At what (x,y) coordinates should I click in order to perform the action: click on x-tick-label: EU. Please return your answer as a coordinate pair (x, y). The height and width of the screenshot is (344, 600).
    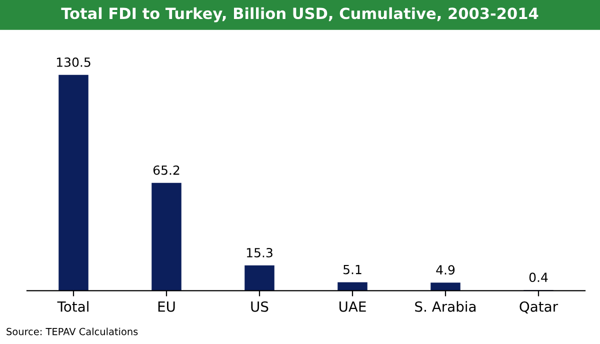
    Looking at the image, I should click on (166, 307).